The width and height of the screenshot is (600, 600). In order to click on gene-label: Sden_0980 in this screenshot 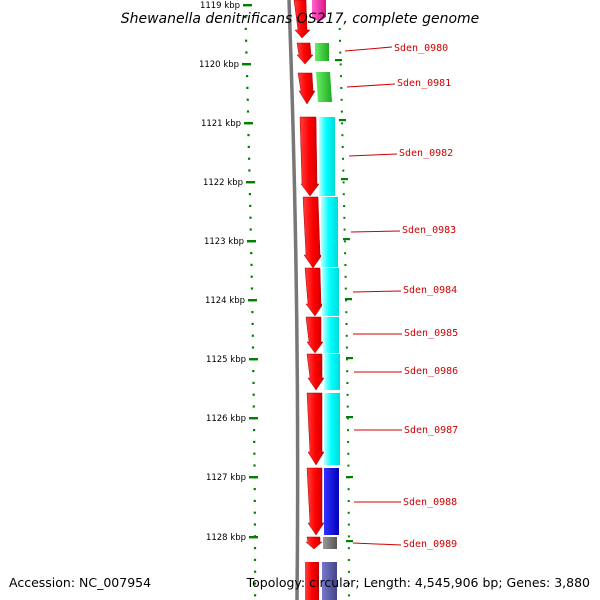, I will do `click(421, 48)`.